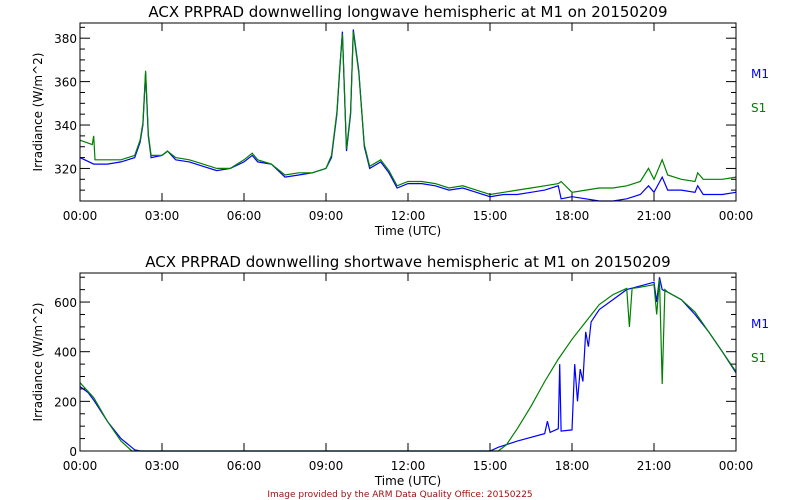  I want to click on y-tick-label: 380, so click(65, 39).